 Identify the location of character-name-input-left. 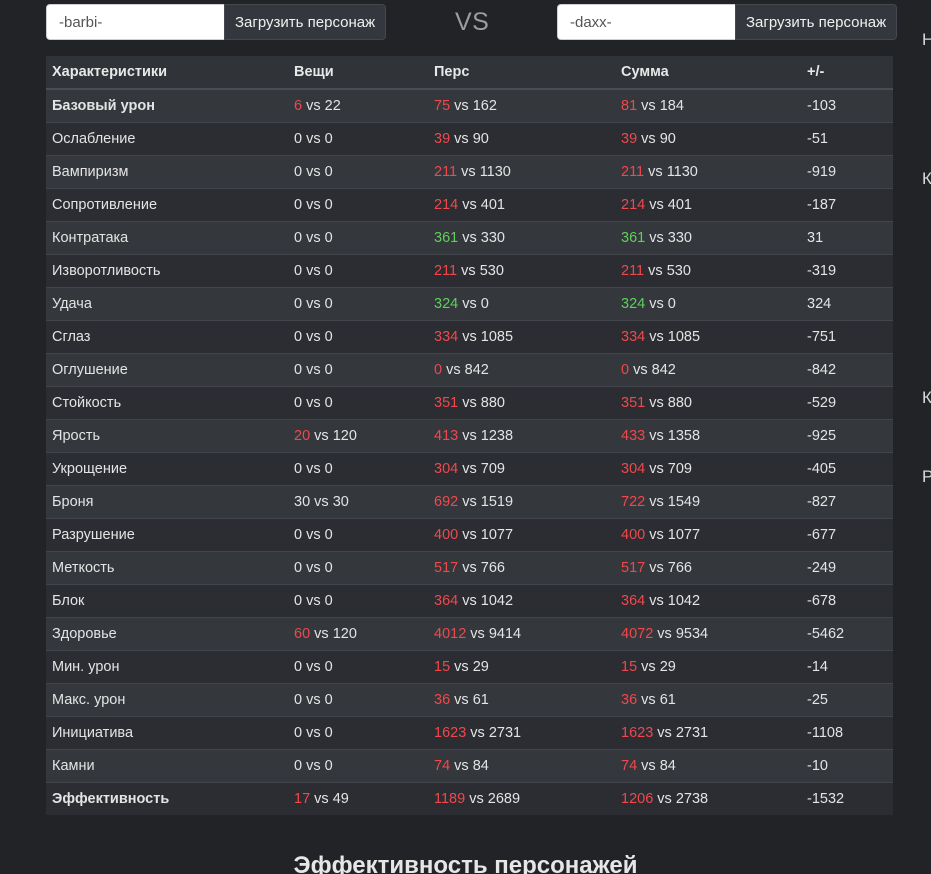
(135, 22).